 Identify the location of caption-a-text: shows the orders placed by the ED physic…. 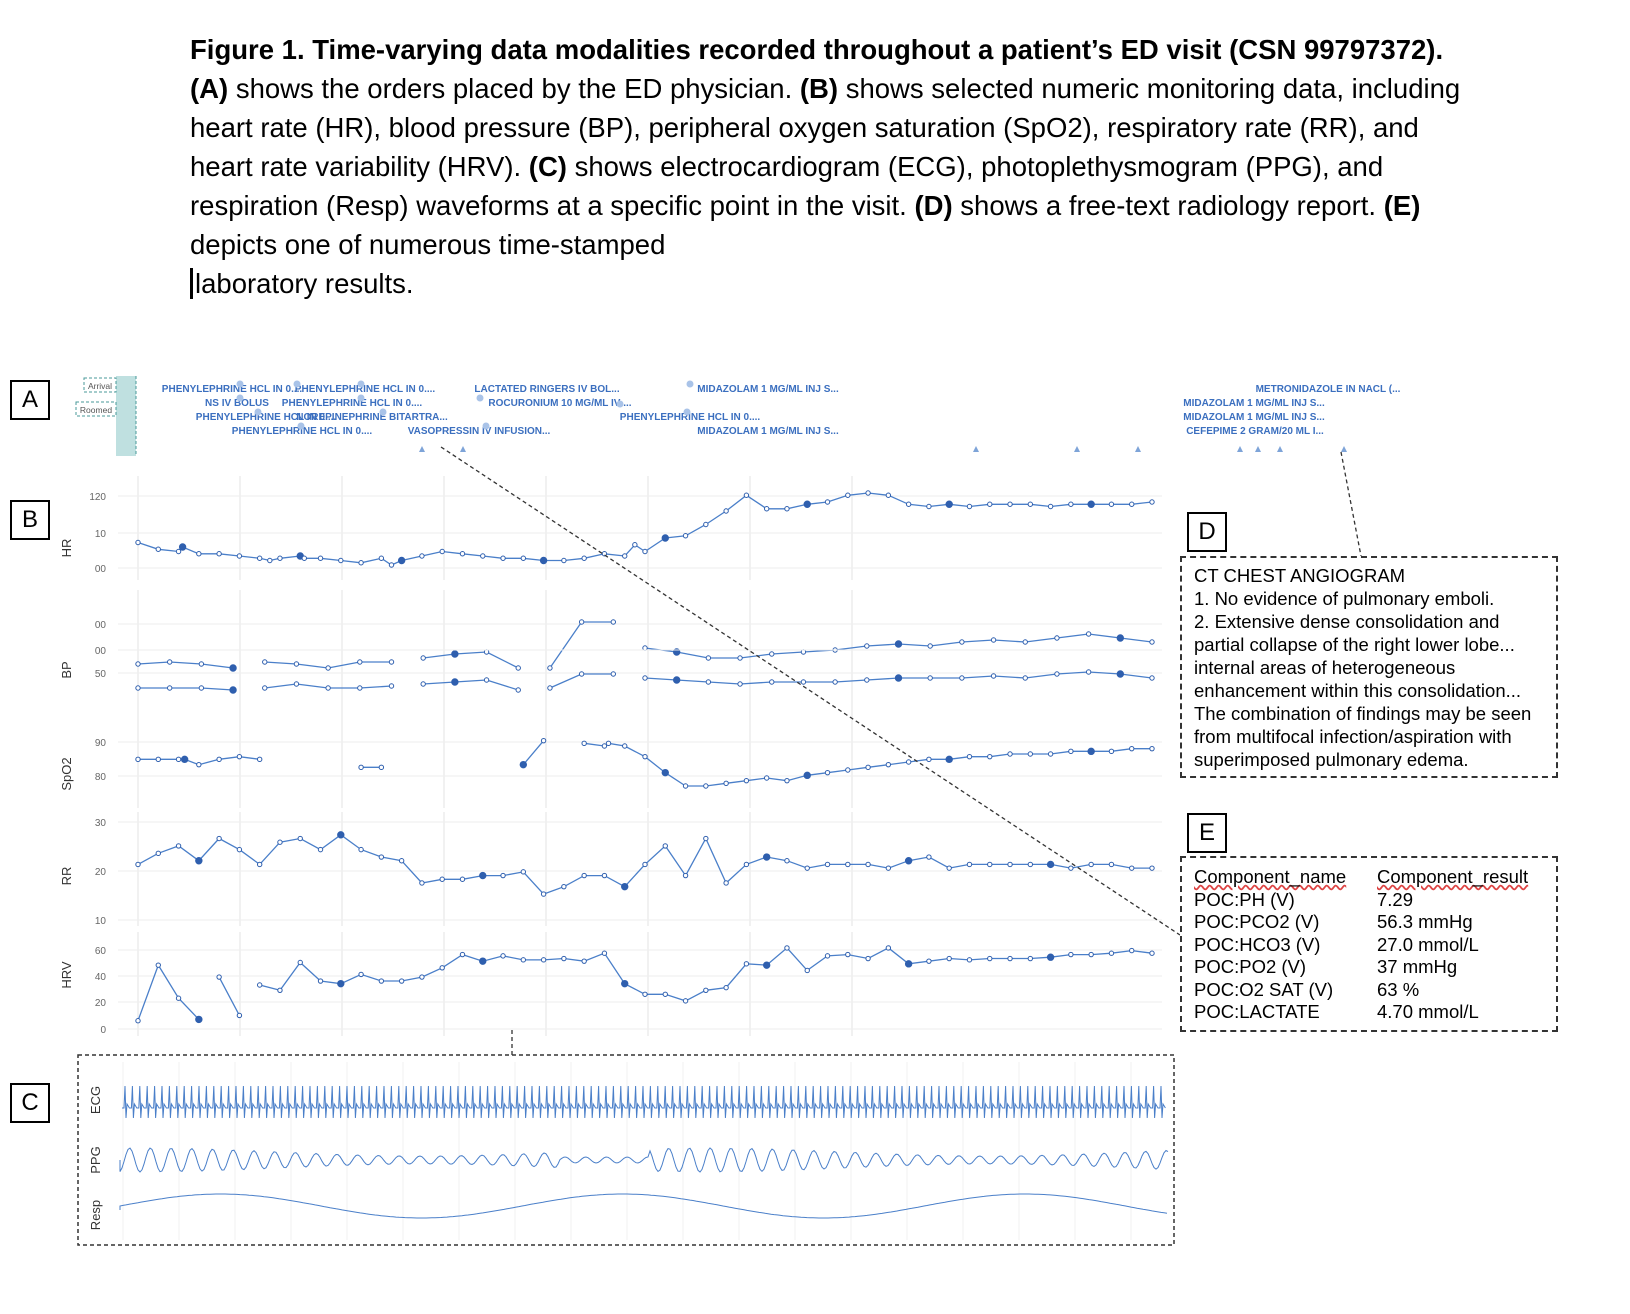
(514, 88).